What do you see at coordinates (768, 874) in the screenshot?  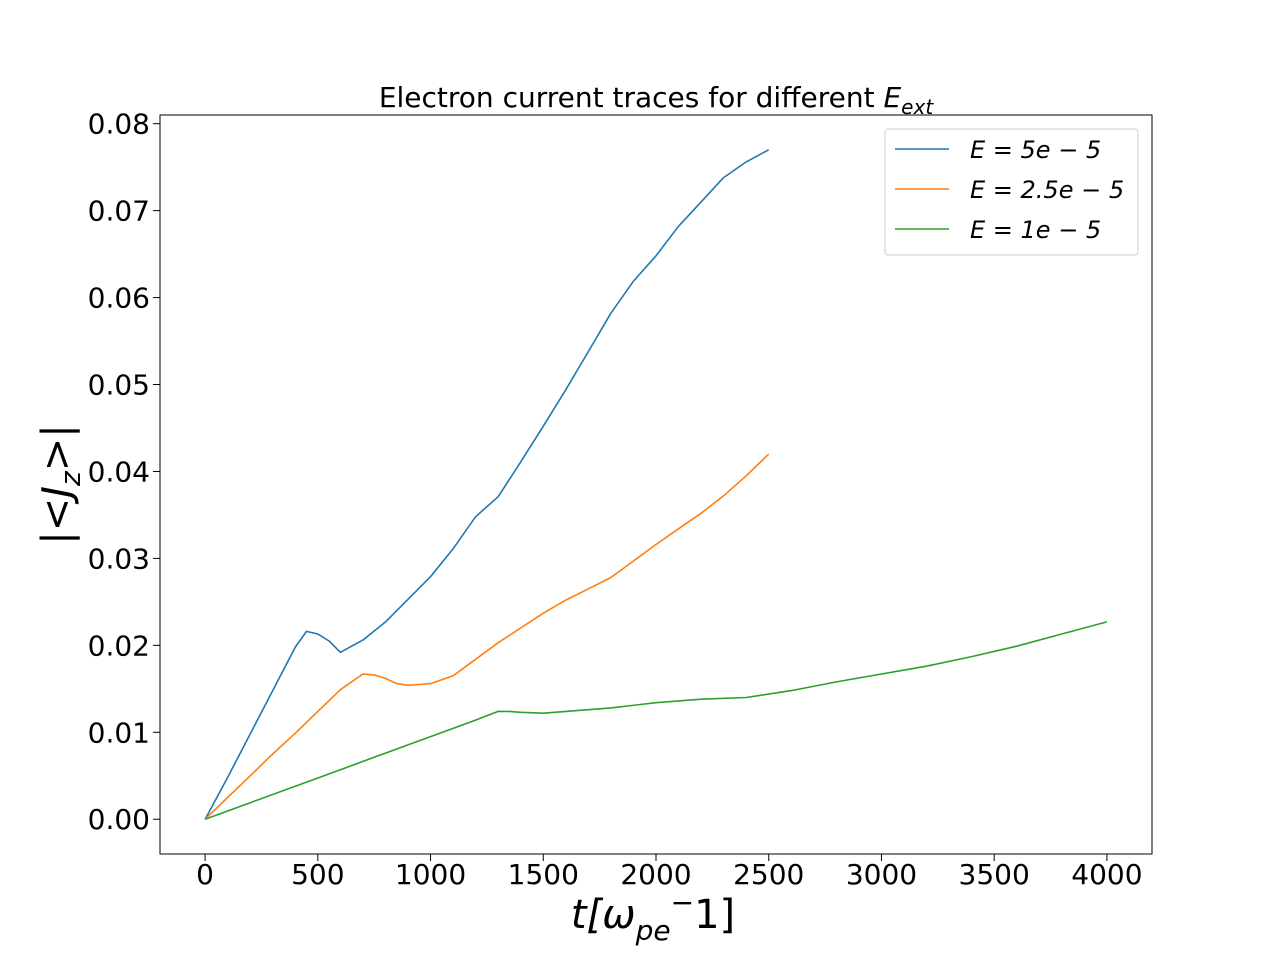 I see `x-tick-label: 2500` at bounding box center [768, 874].